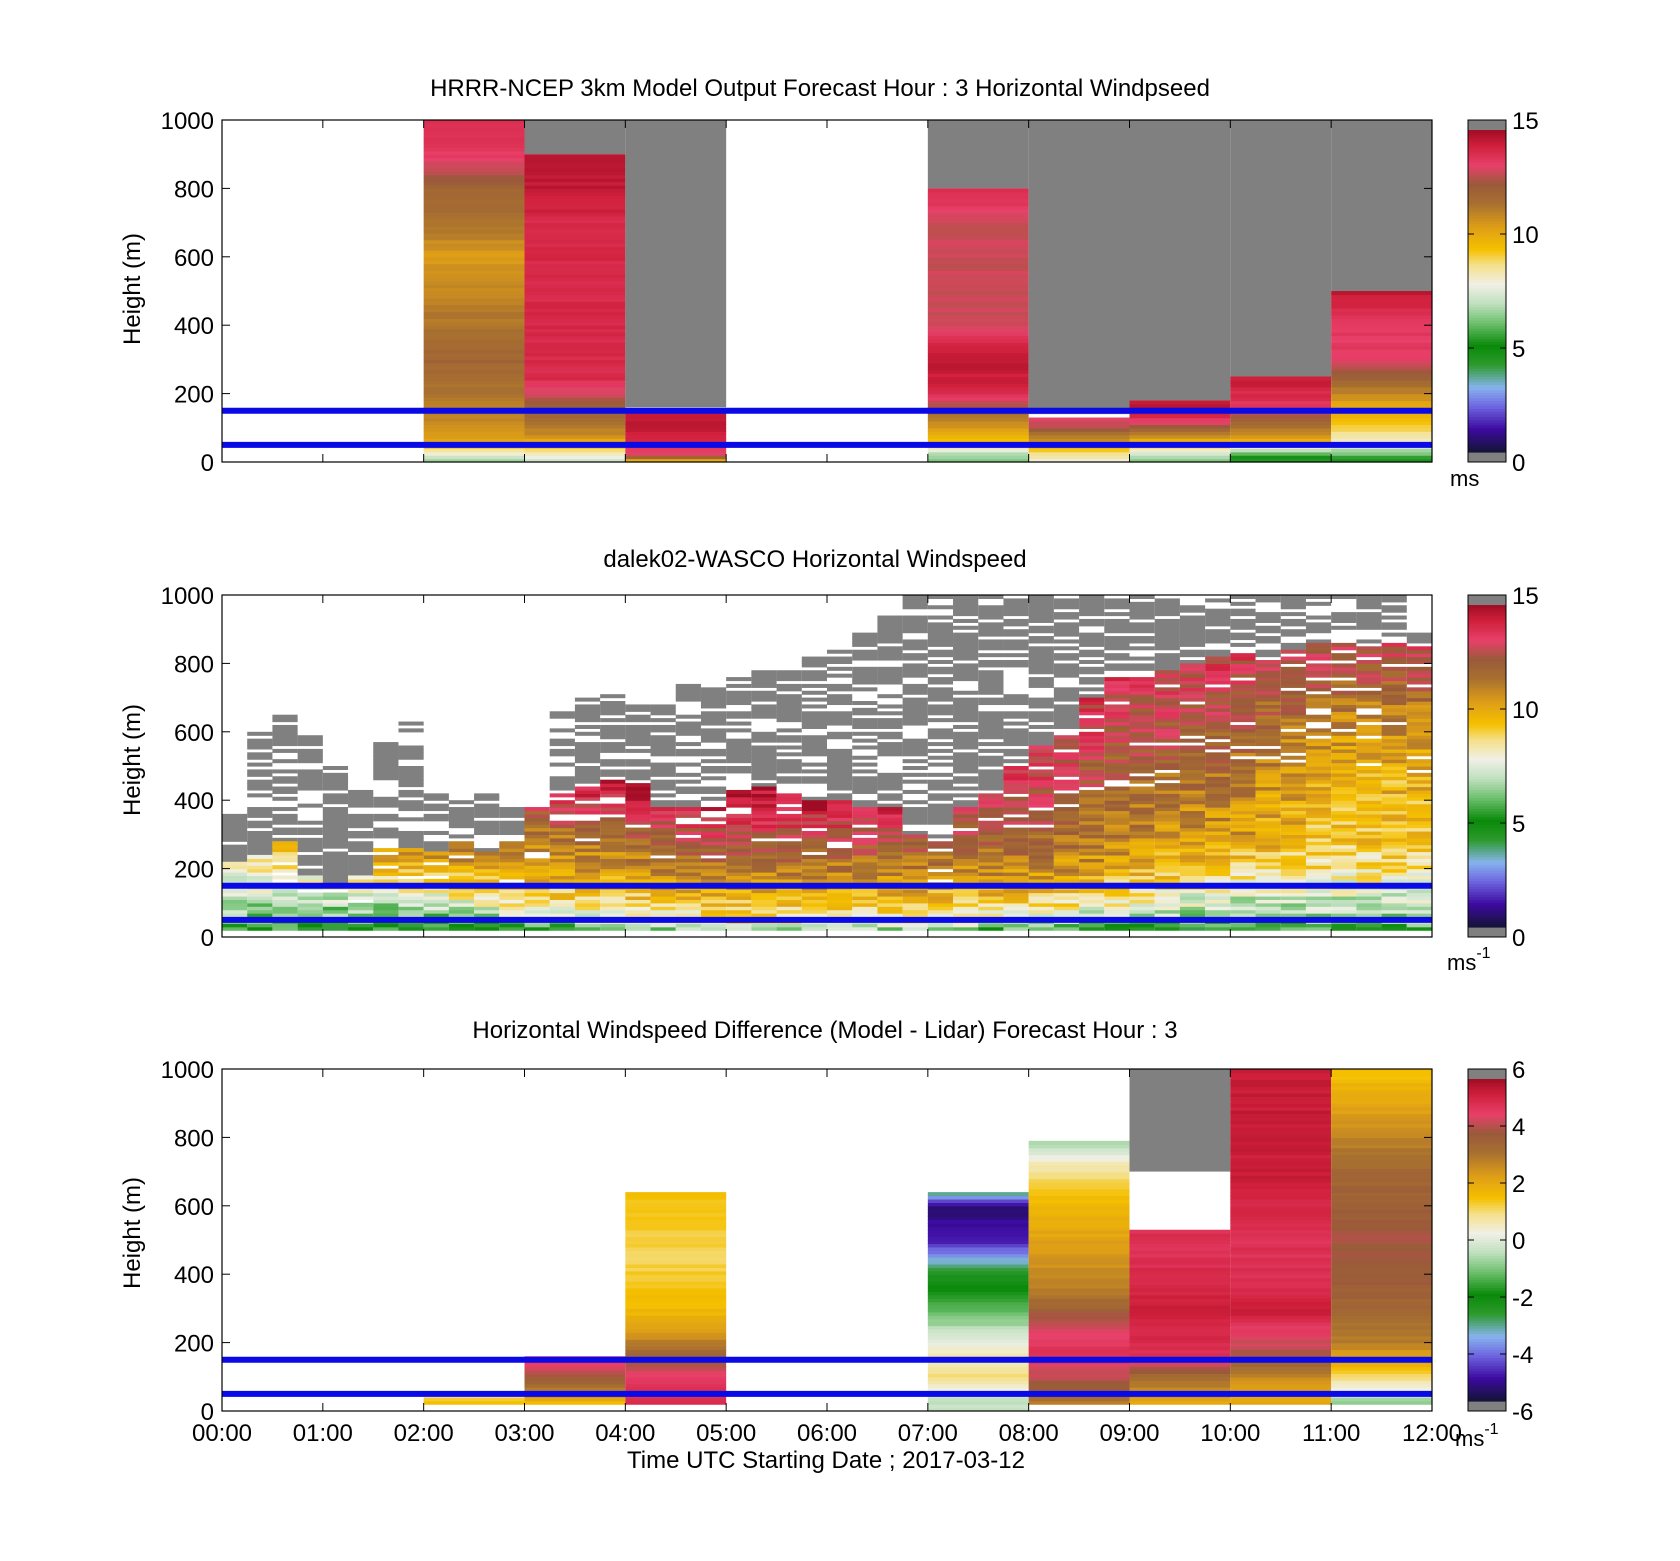 This screenshot has height=1561, width=1680. I want to click on y-tick-label: 0, so click(207, 938).